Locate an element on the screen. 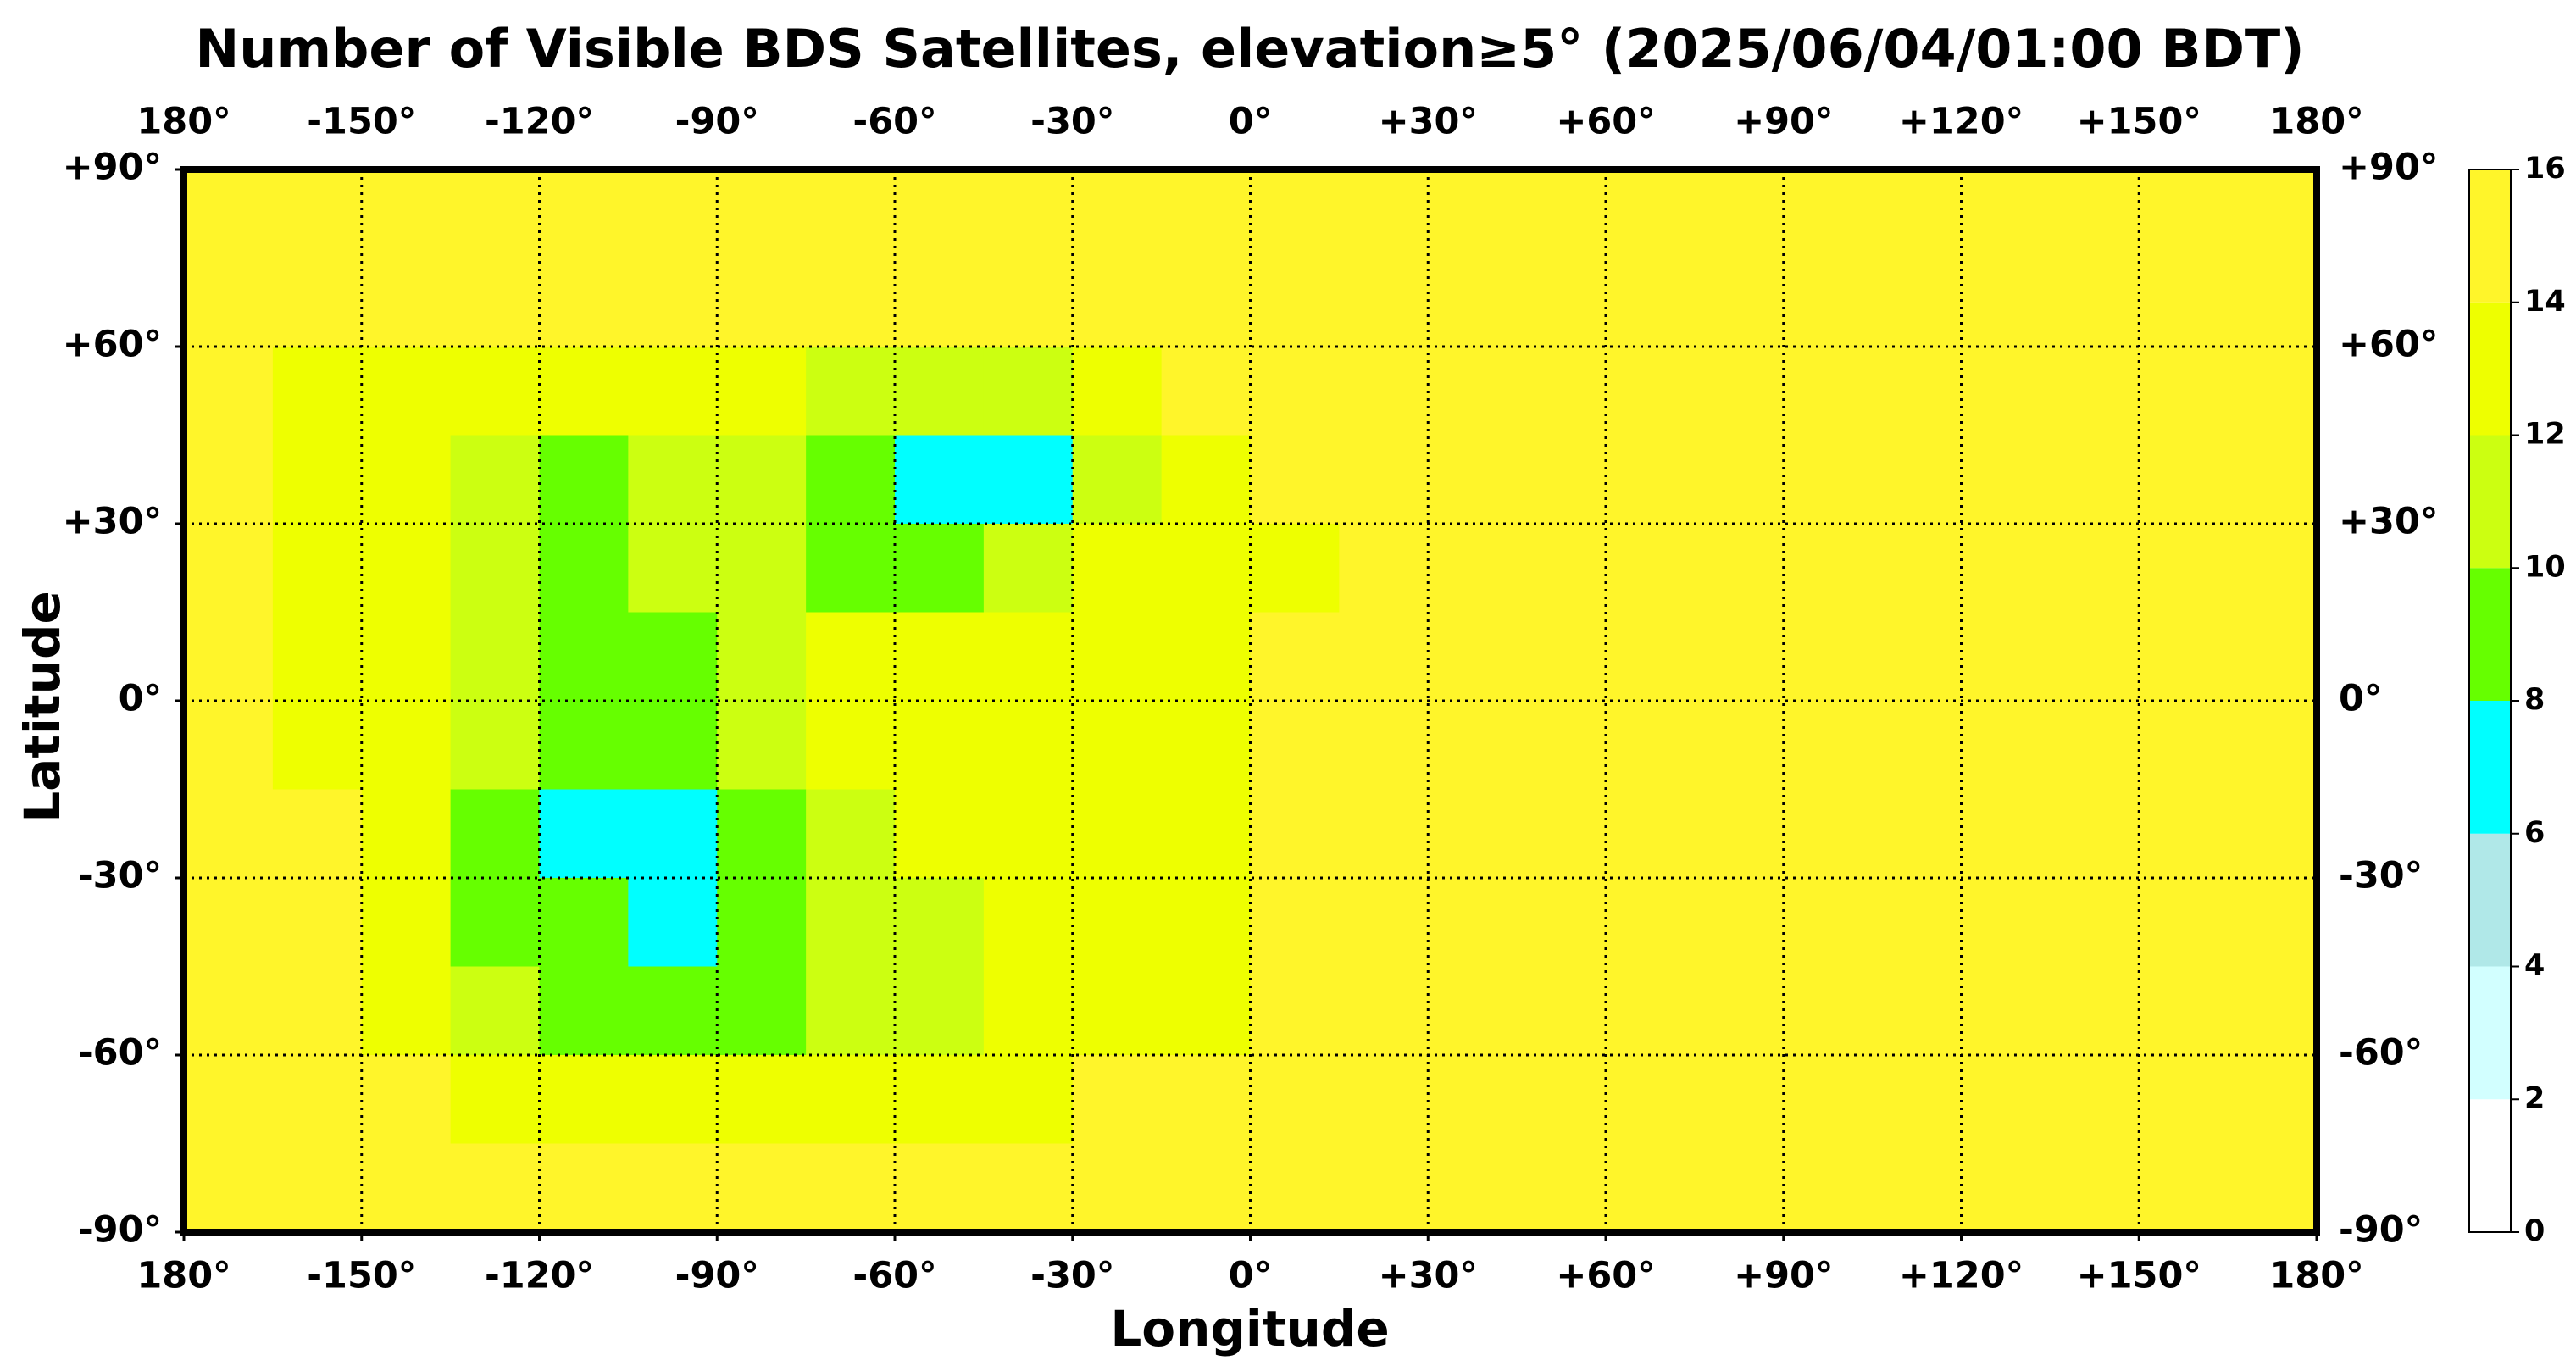  y-tick-label-right: -60° is located at coordinates (2381, 1053).